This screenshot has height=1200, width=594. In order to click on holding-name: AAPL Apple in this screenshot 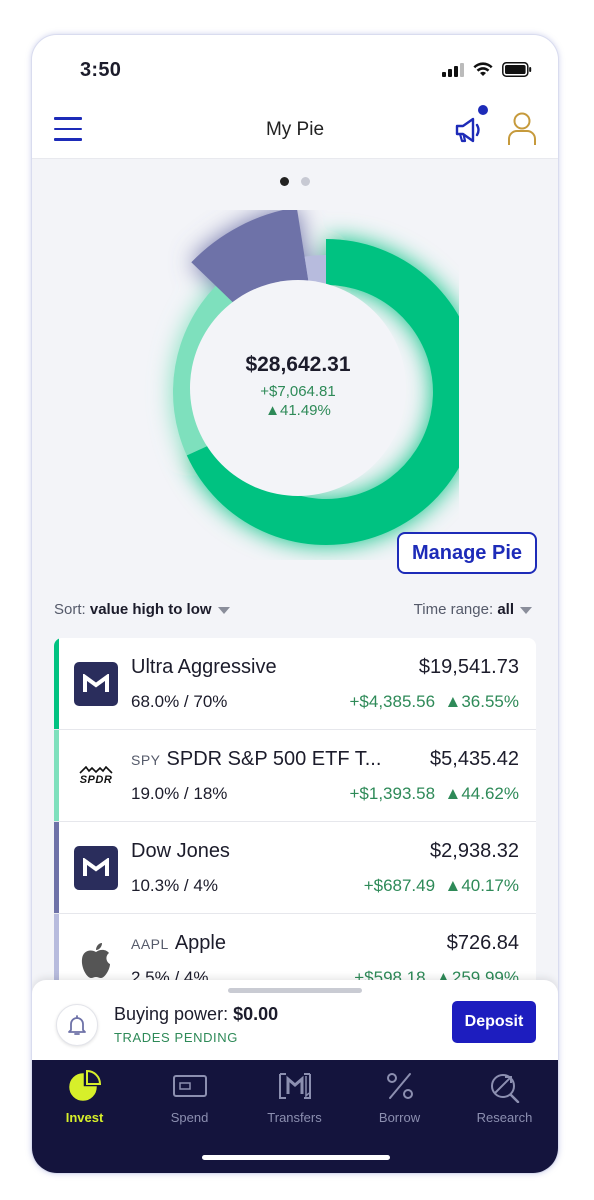, I will do `click(178, 943)`.